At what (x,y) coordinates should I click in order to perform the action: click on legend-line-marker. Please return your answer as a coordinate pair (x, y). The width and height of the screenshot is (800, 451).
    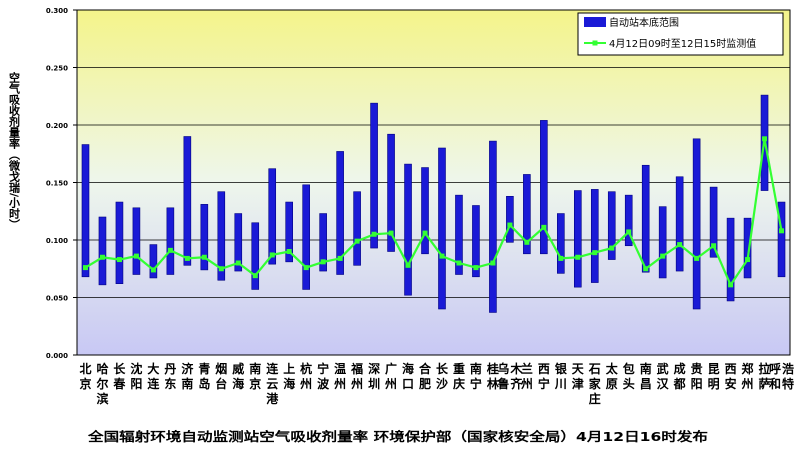
    Looking at the image, I should click on (595, 43).